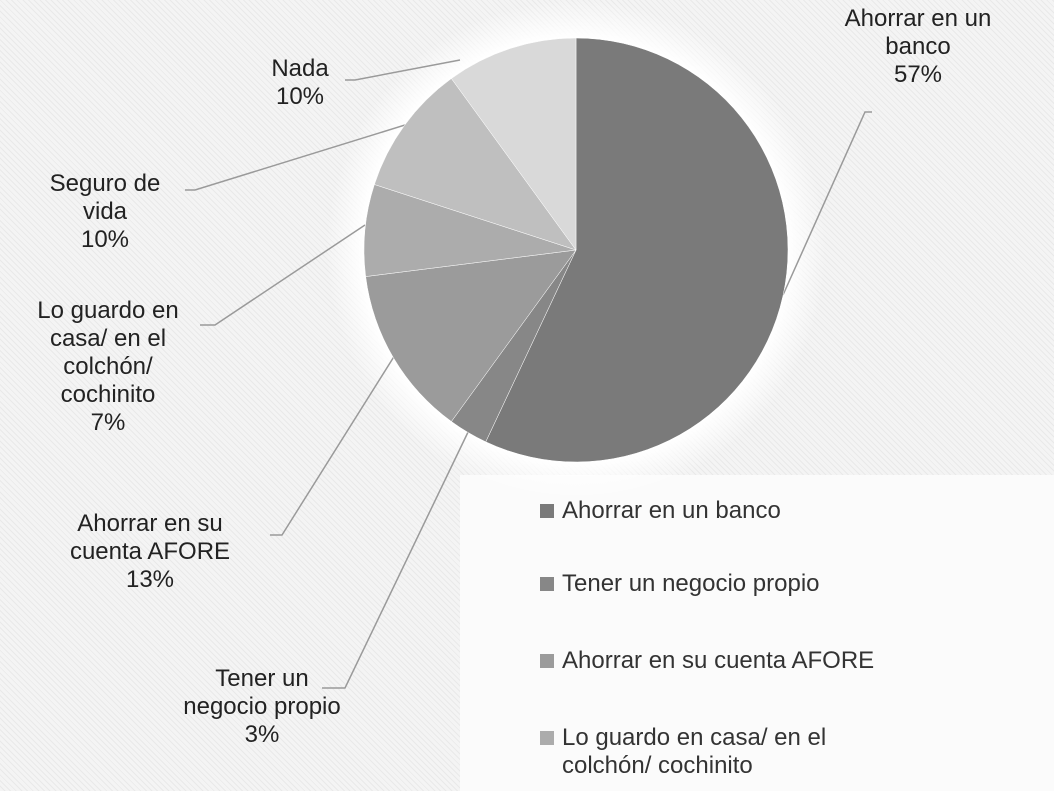  Describe the element at coordinates (262, 734) in the screenshot. I see `data-label-value: 3%` at that location.